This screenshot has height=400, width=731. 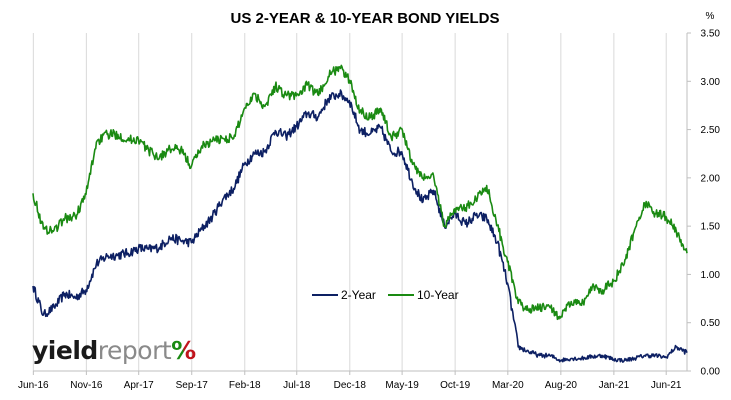 What do you see at coordinates (183, 350) in the screenshot?
I see `logo-percent-icon: %` at bounding box center [183, 350].